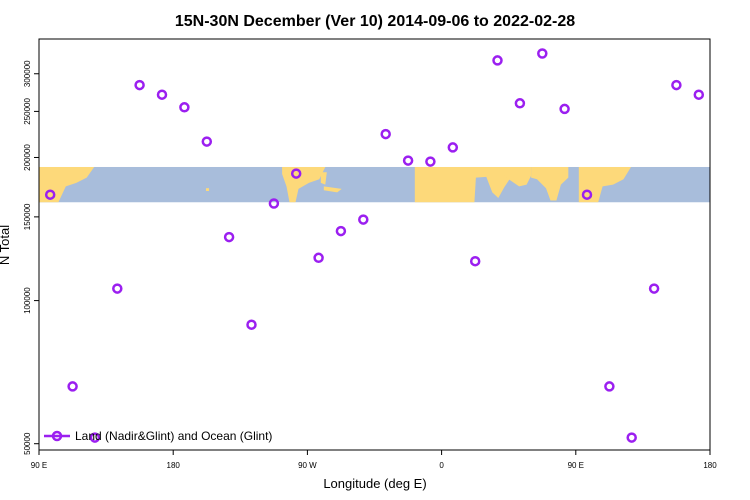  Describe the element at coordinates (6, 245) in the screenshot. I see `y-axis-label: N Total` at that location.